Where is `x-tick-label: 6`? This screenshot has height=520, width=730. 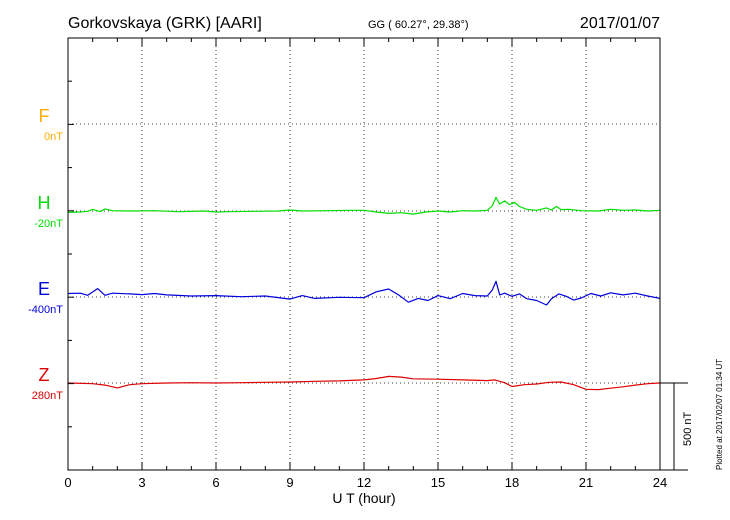
x-tick-label: 6 is located at coordinates (215, 482).